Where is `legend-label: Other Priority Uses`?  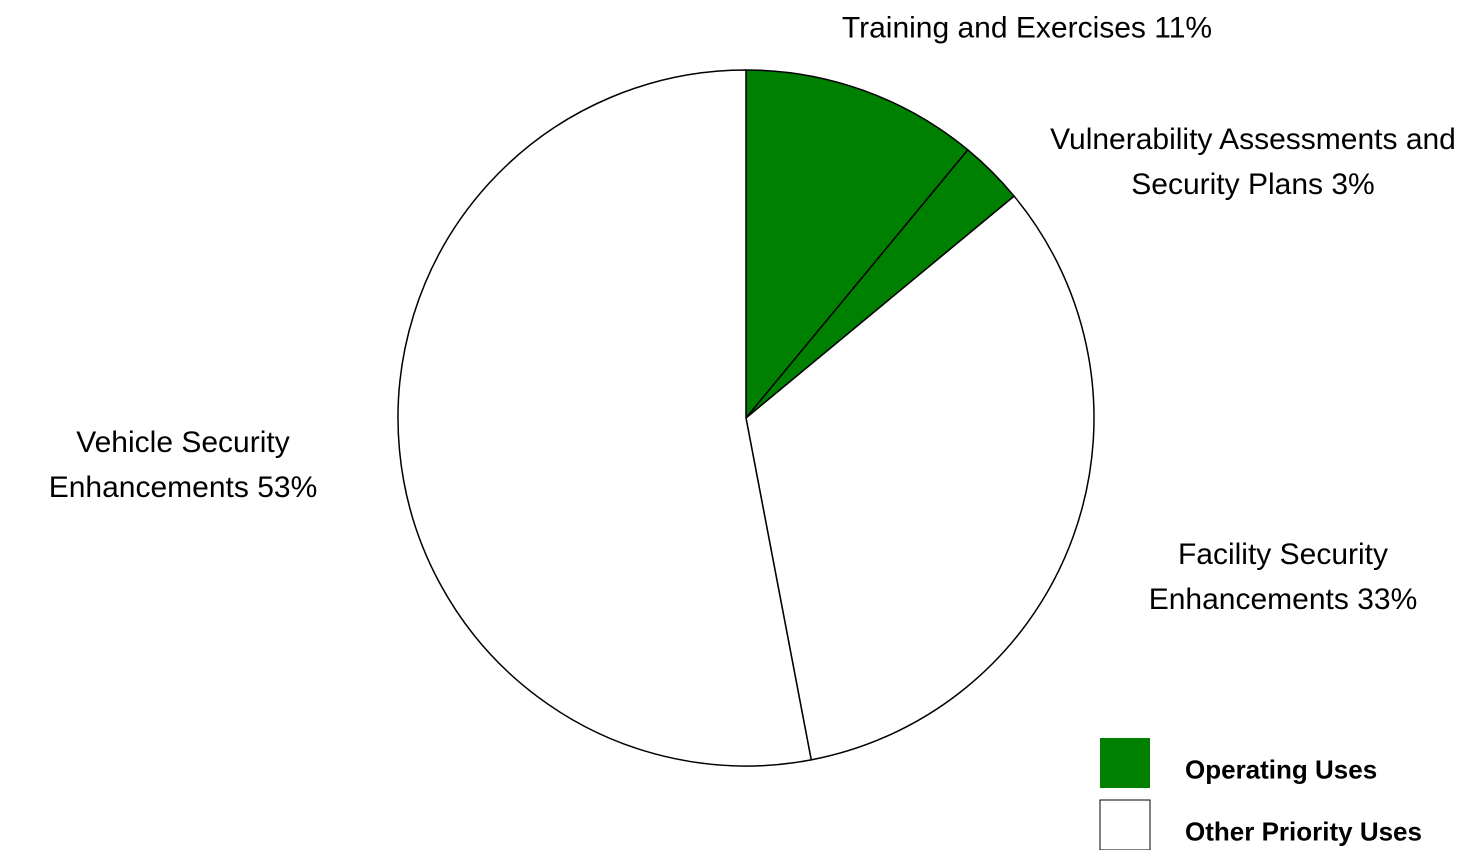 legend-label: Other Priority Uses is located at coordinates (1303, 831).